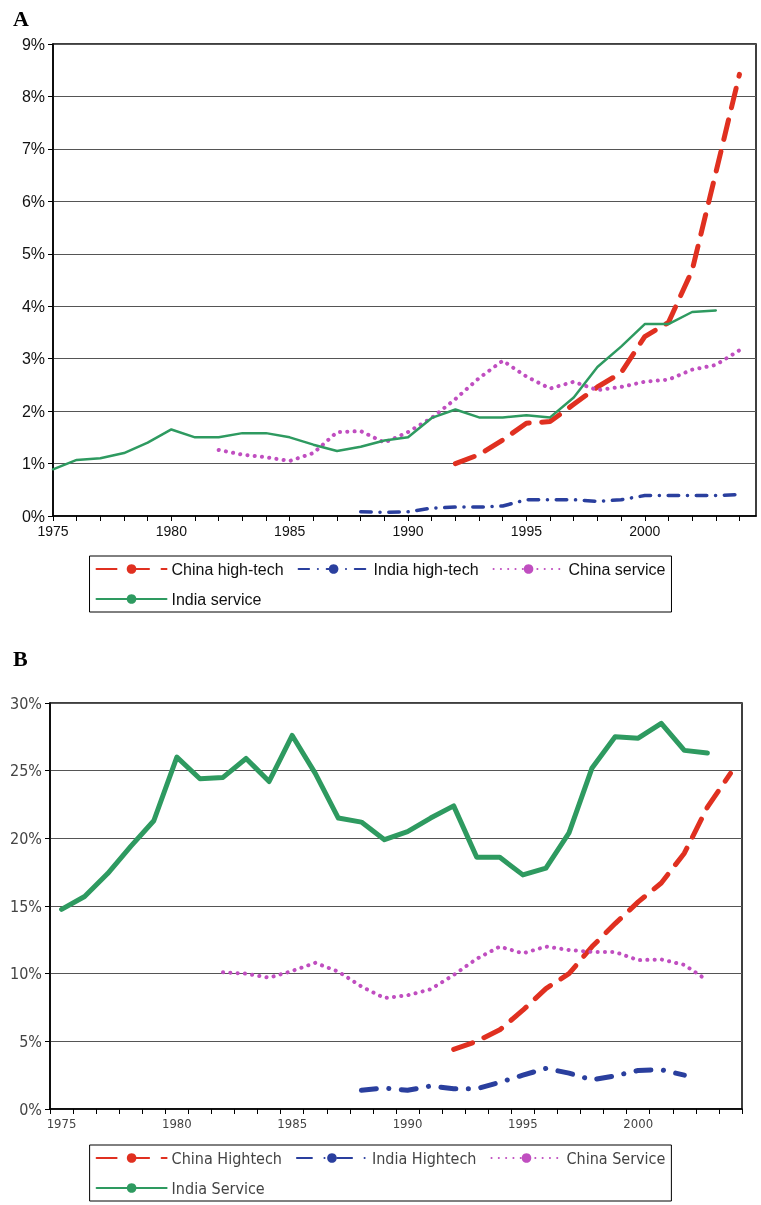 Image resolution: width=761 pixels, height=1205 pixels. What do you see at coordinates (33, 149) in the screenshot?
I see `y-tick-label: 7%` at bounding box center [33, 149].